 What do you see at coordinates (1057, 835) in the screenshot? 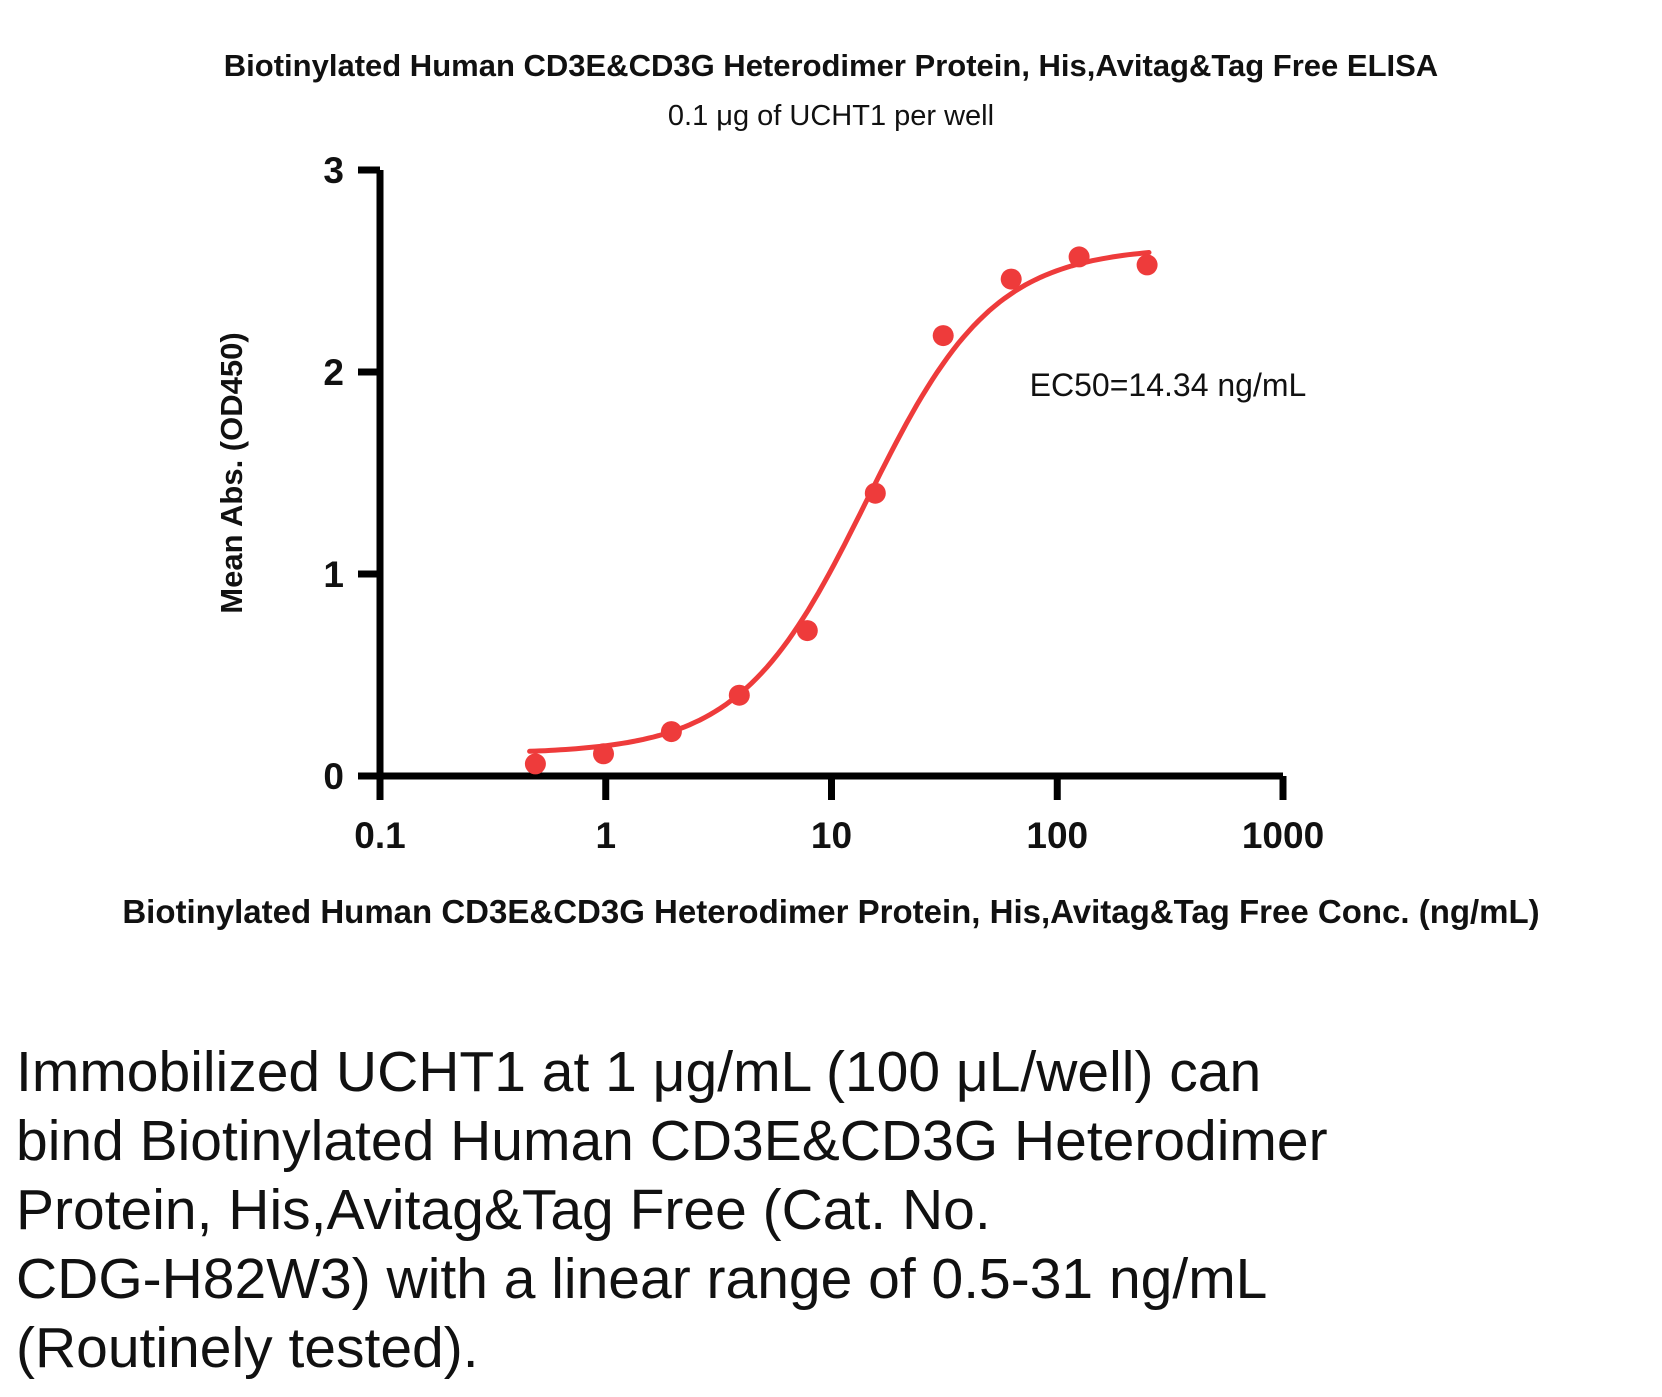
I see `x-tick-label: 100` at bounding box center [1057, 835].